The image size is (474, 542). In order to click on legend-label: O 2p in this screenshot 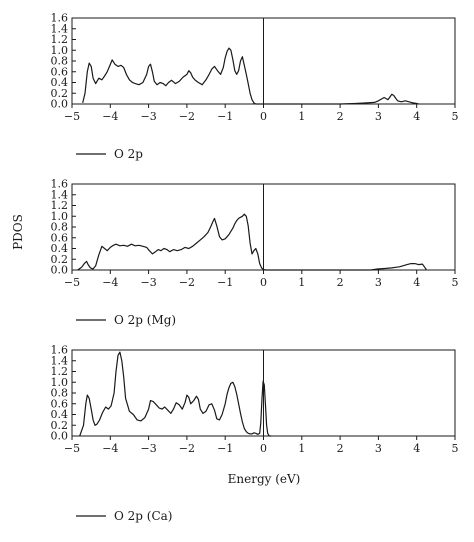, I will do `click(128, 154)`.